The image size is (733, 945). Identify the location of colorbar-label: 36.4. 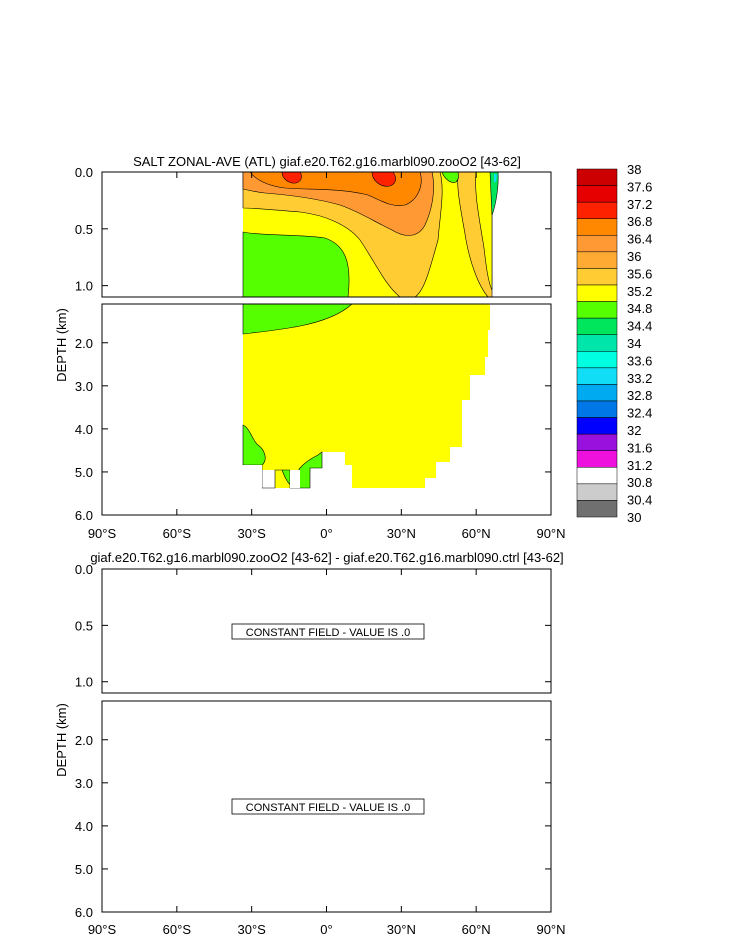
(639, 239).